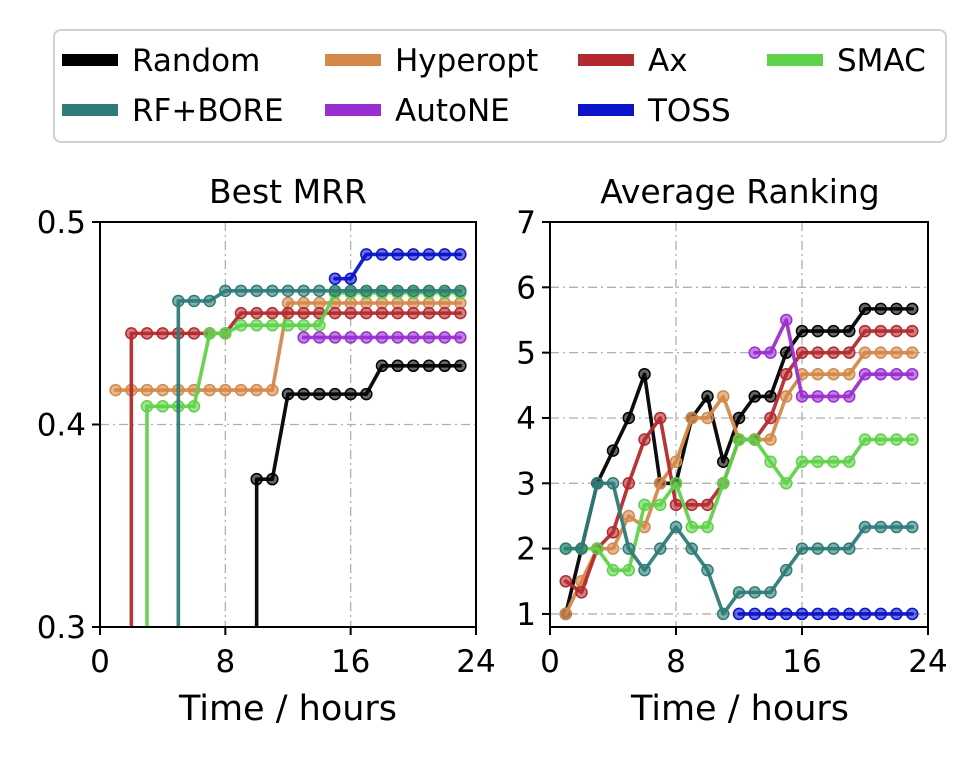 This screenshot has width=974, height=764. What do you see at coordinates (526, 354) in the screenshot?
I see `y-tick-label: 5` at bounding box center [526, 354].